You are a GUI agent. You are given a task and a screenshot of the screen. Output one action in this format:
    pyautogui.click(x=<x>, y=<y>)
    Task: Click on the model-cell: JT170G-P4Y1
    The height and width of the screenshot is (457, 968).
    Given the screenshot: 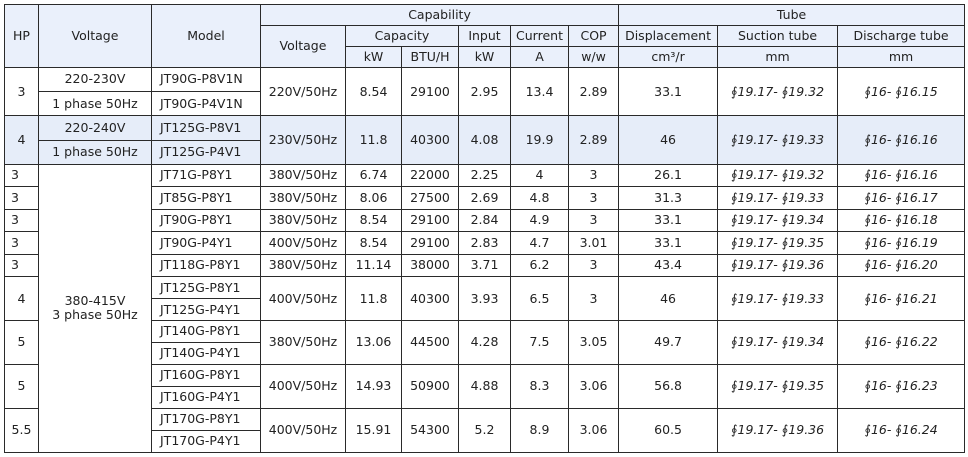 What is the action you would take?
    pyautogui.click(x=206, y=441)
    